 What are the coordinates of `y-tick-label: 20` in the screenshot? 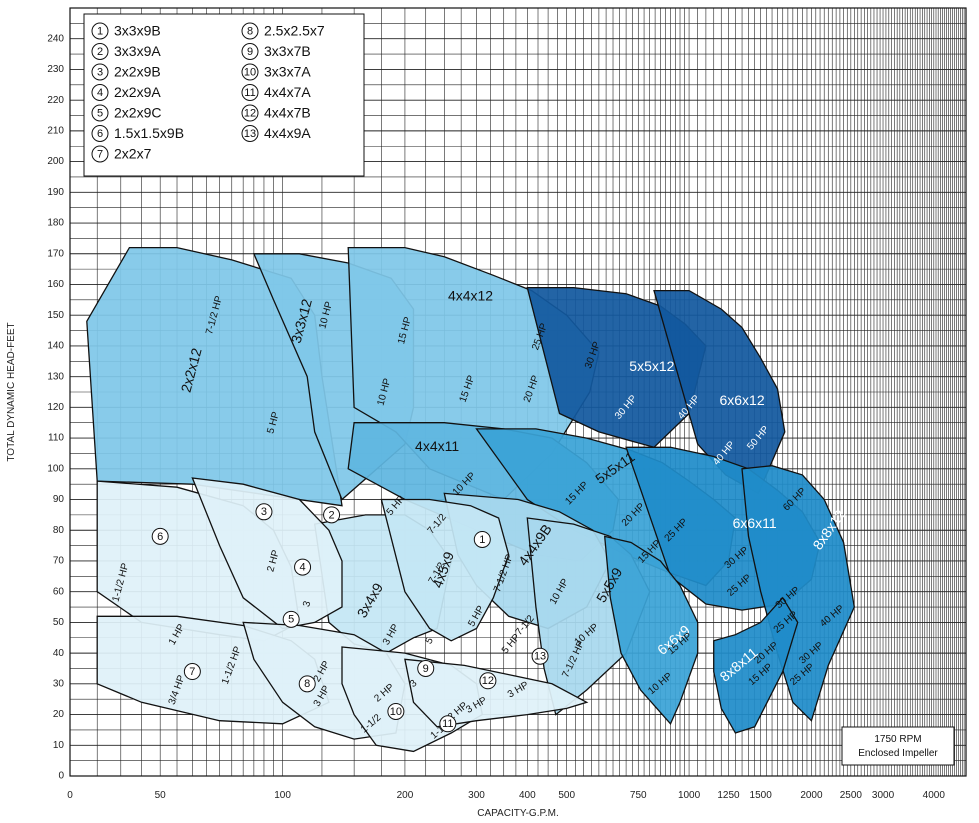 It's located at (59, 714).